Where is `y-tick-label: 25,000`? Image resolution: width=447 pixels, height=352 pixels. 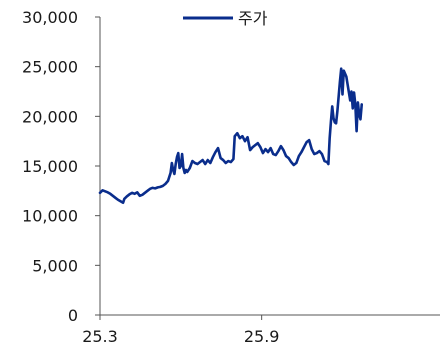
y-tick-label: 25,000 is located at coordinates (50, 67).